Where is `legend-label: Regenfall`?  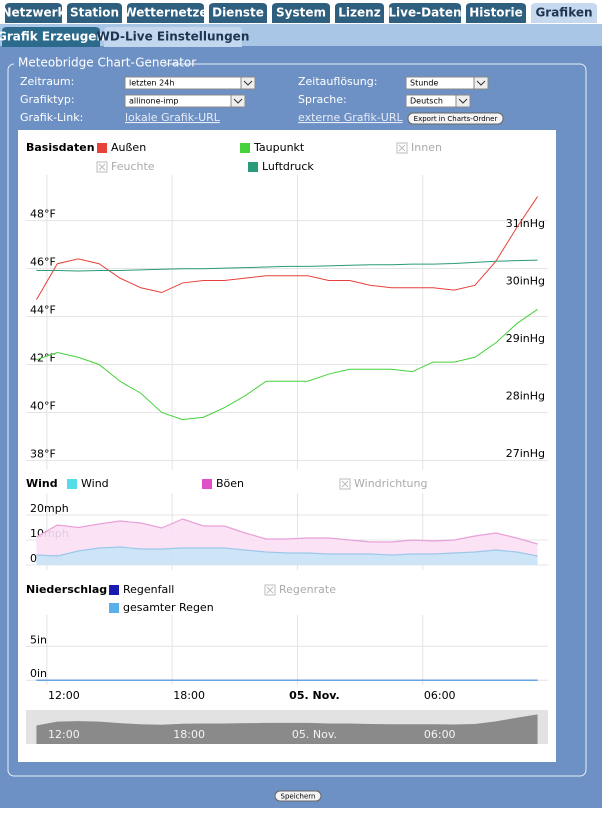 legend-label: Regenfall is located at coordinates (148, 589).